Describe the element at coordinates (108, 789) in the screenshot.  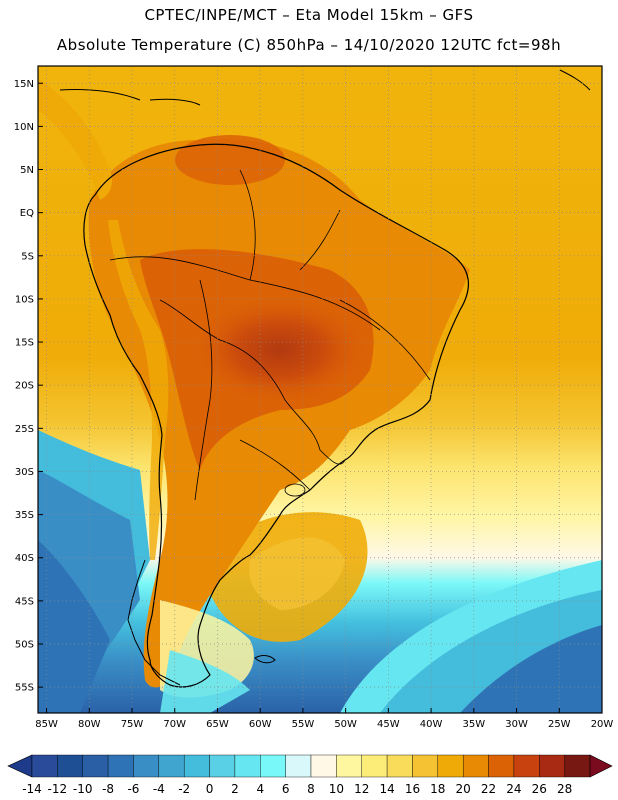
I see `colorbar-label: -8` at that location.